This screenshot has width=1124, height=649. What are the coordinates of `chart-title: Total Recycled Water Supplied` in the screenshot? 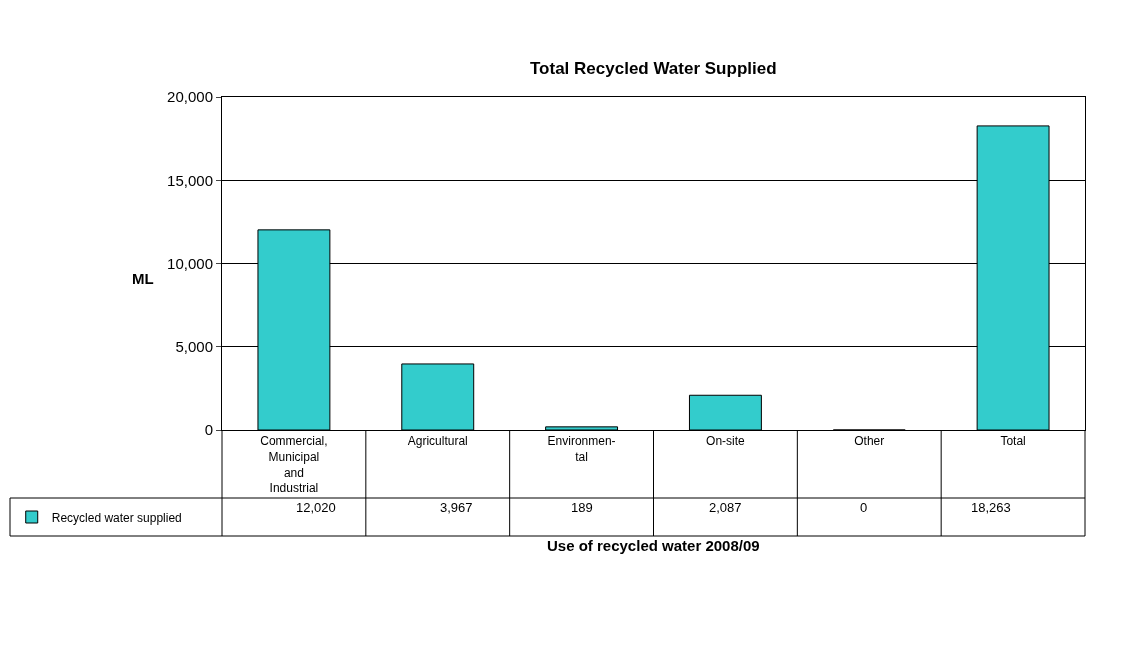 It's located at (653, 68).